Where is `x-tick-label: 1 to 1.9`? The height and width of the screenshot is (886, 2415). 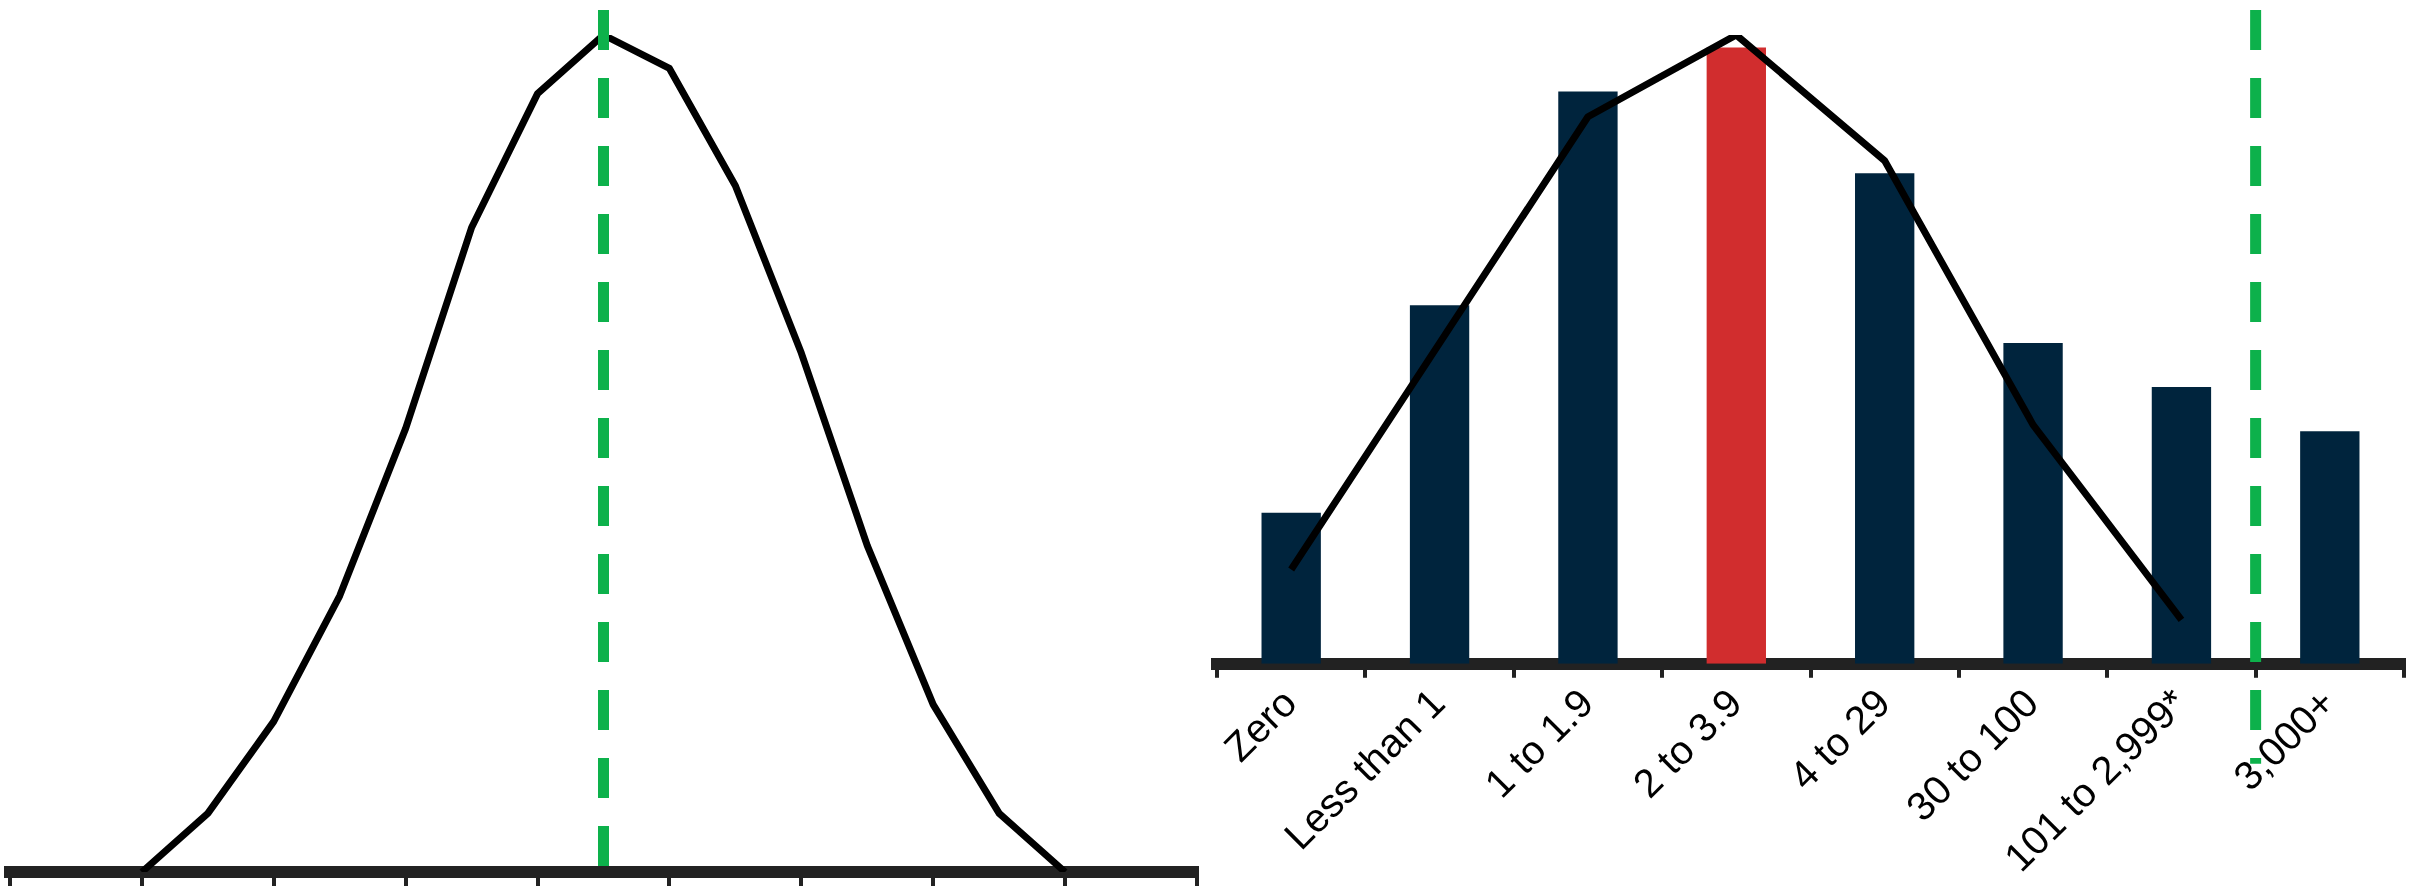
x-tick-label: 1 to 1.9 is located at coordinates (1538, 743).